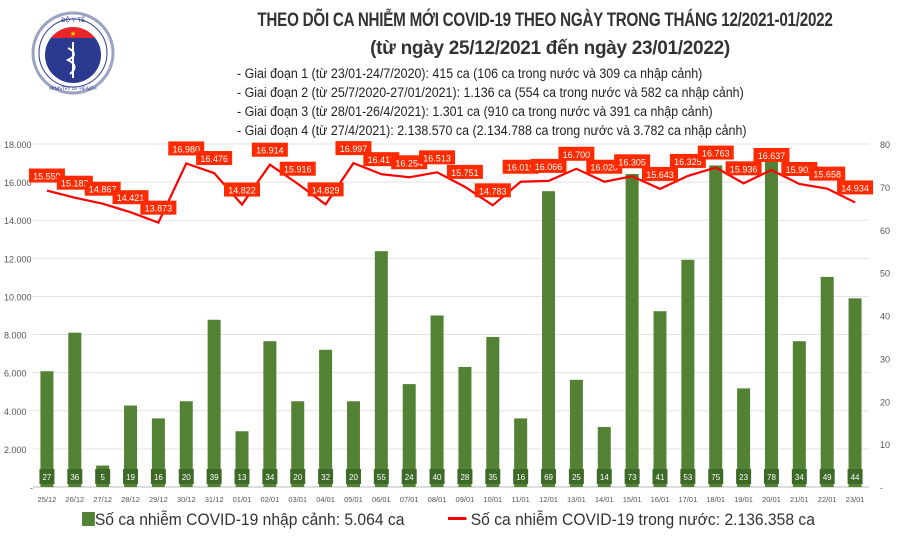  I want to click on line-value-label: 16.066, so click(549, 167).